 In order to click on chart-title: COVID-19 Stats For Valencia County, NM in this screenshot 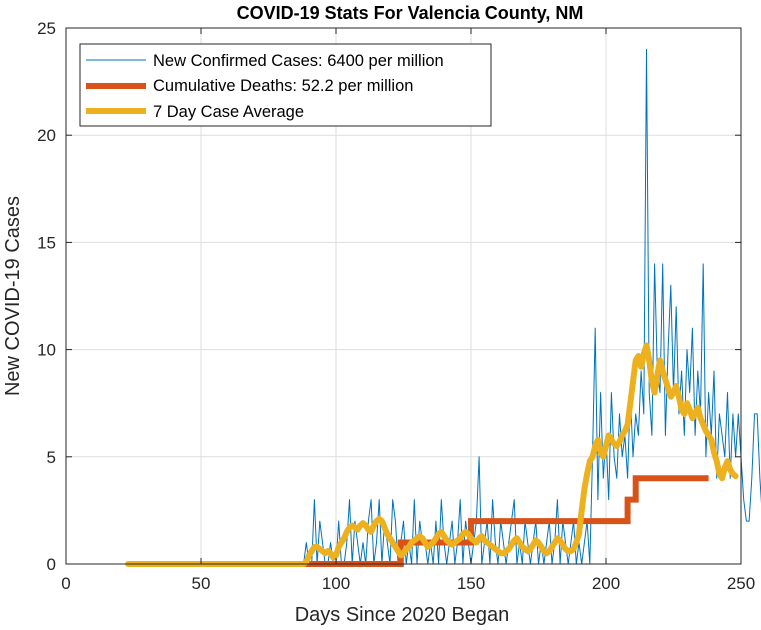, I will do `click(410, 13)`.